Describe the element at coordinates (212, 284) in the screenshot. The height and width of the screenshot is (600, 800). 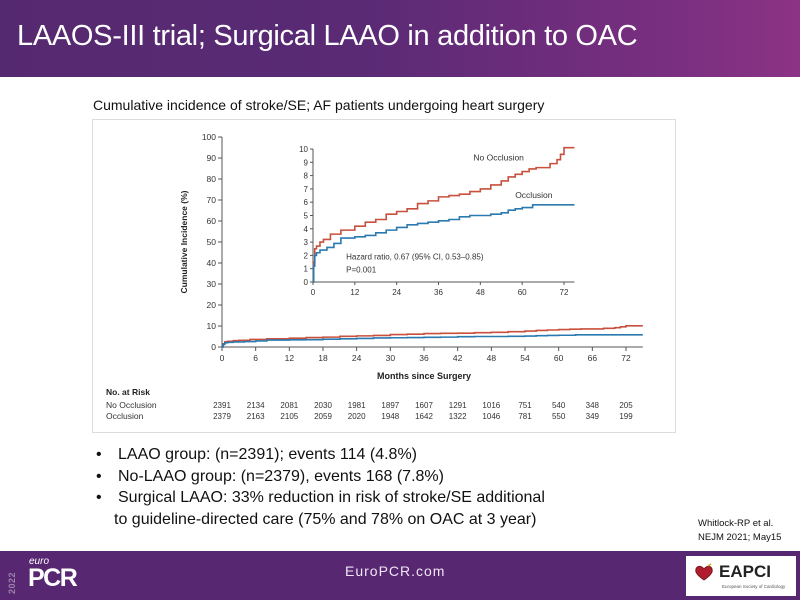
I see `y-tick-label: 30` at that location.